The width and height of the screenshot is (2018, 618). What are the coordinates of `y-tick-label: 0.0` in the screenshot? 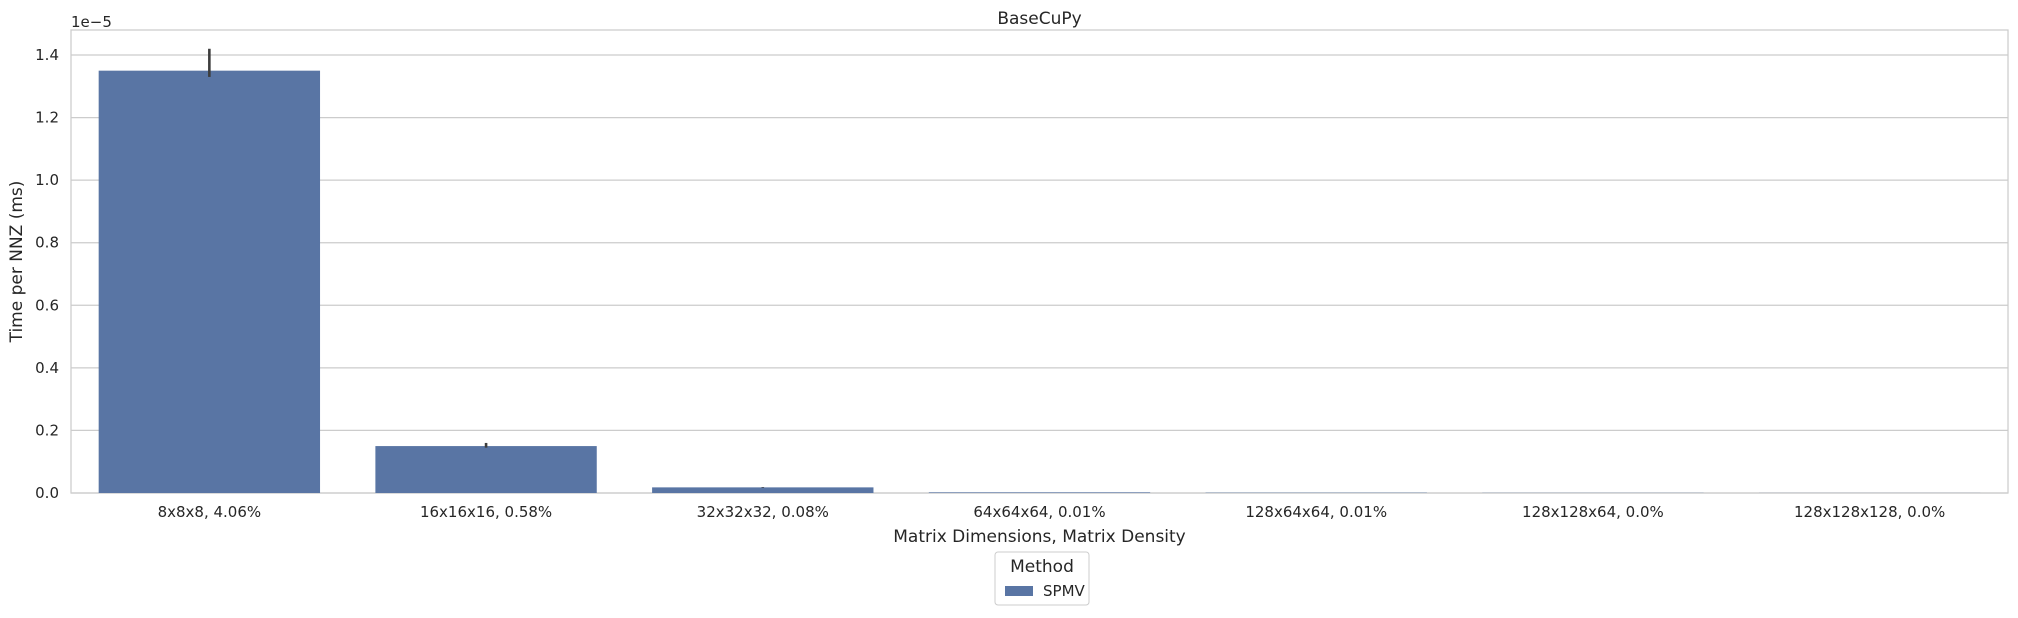 It's located at (47, 493).